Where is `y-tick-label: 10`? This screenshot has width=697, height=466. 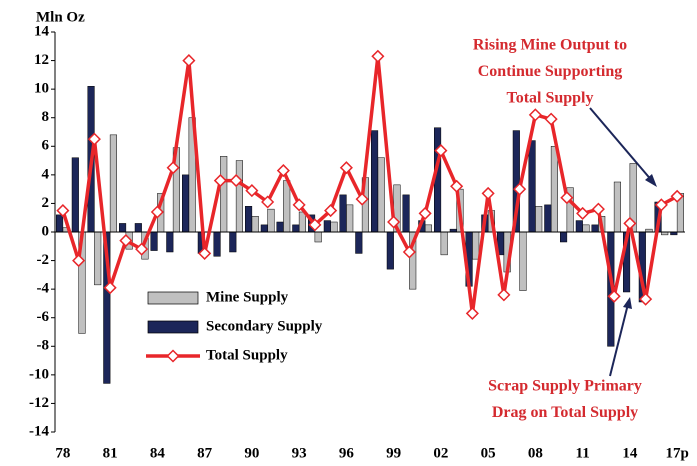
y-tick-label: 10 is located at coordinates (41, 89).